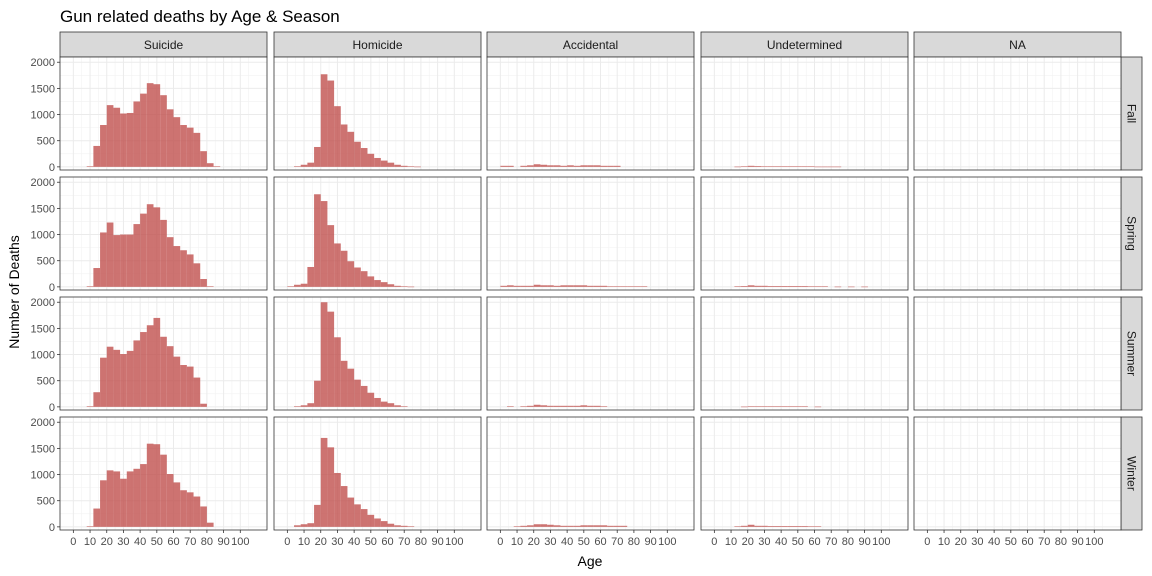 Image resolution: width=1152 pixels, height=576 pixels. Describe the element at coordinates (804, 113) in the screenshot. I see `panel-background` at that location.